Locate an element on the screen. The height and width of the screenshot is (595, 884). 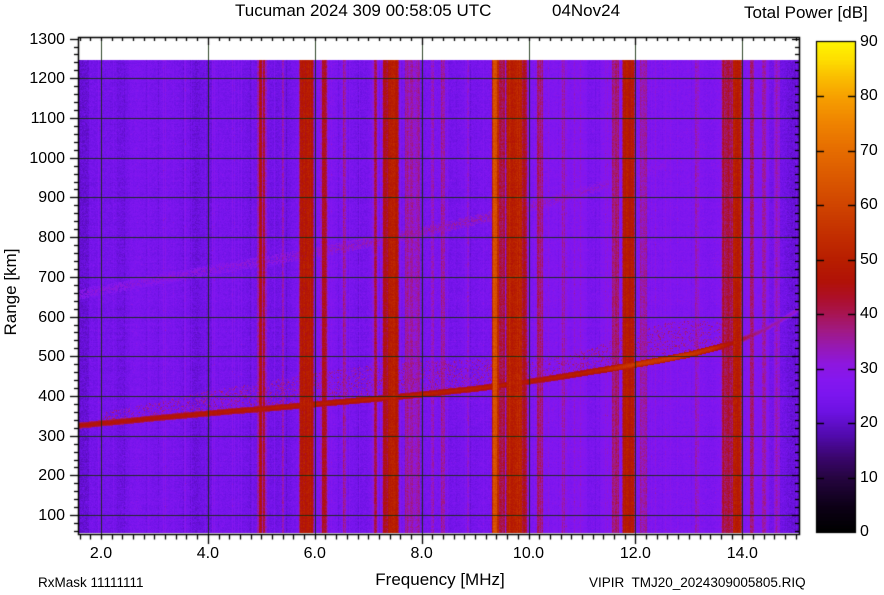
tick-label: 1100 is located at coordinates (47, 118).